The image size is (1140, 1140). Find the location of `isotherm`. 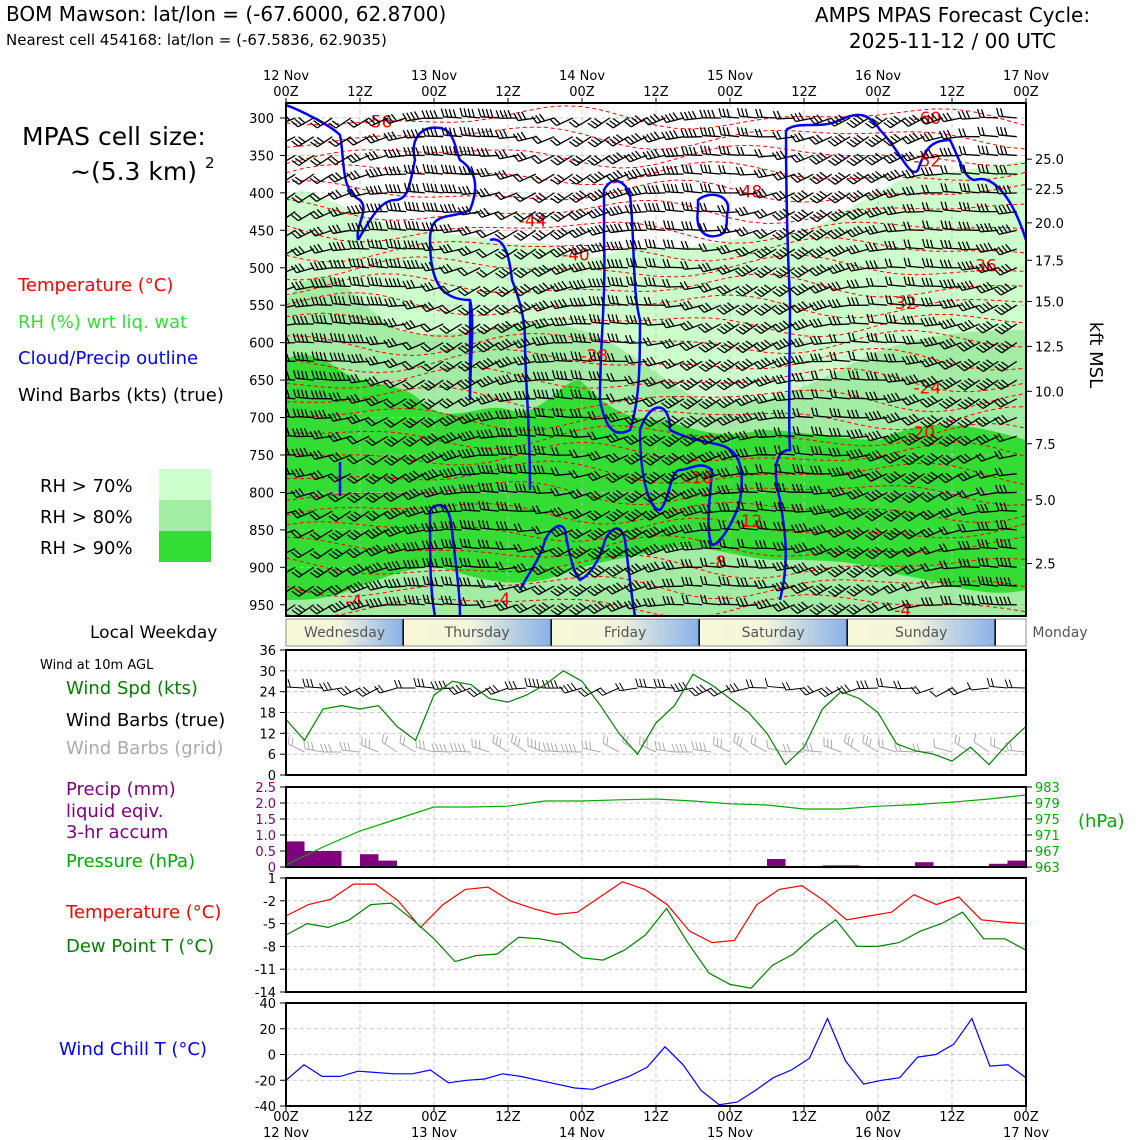

isotherm is located at coordinates (656, 546).